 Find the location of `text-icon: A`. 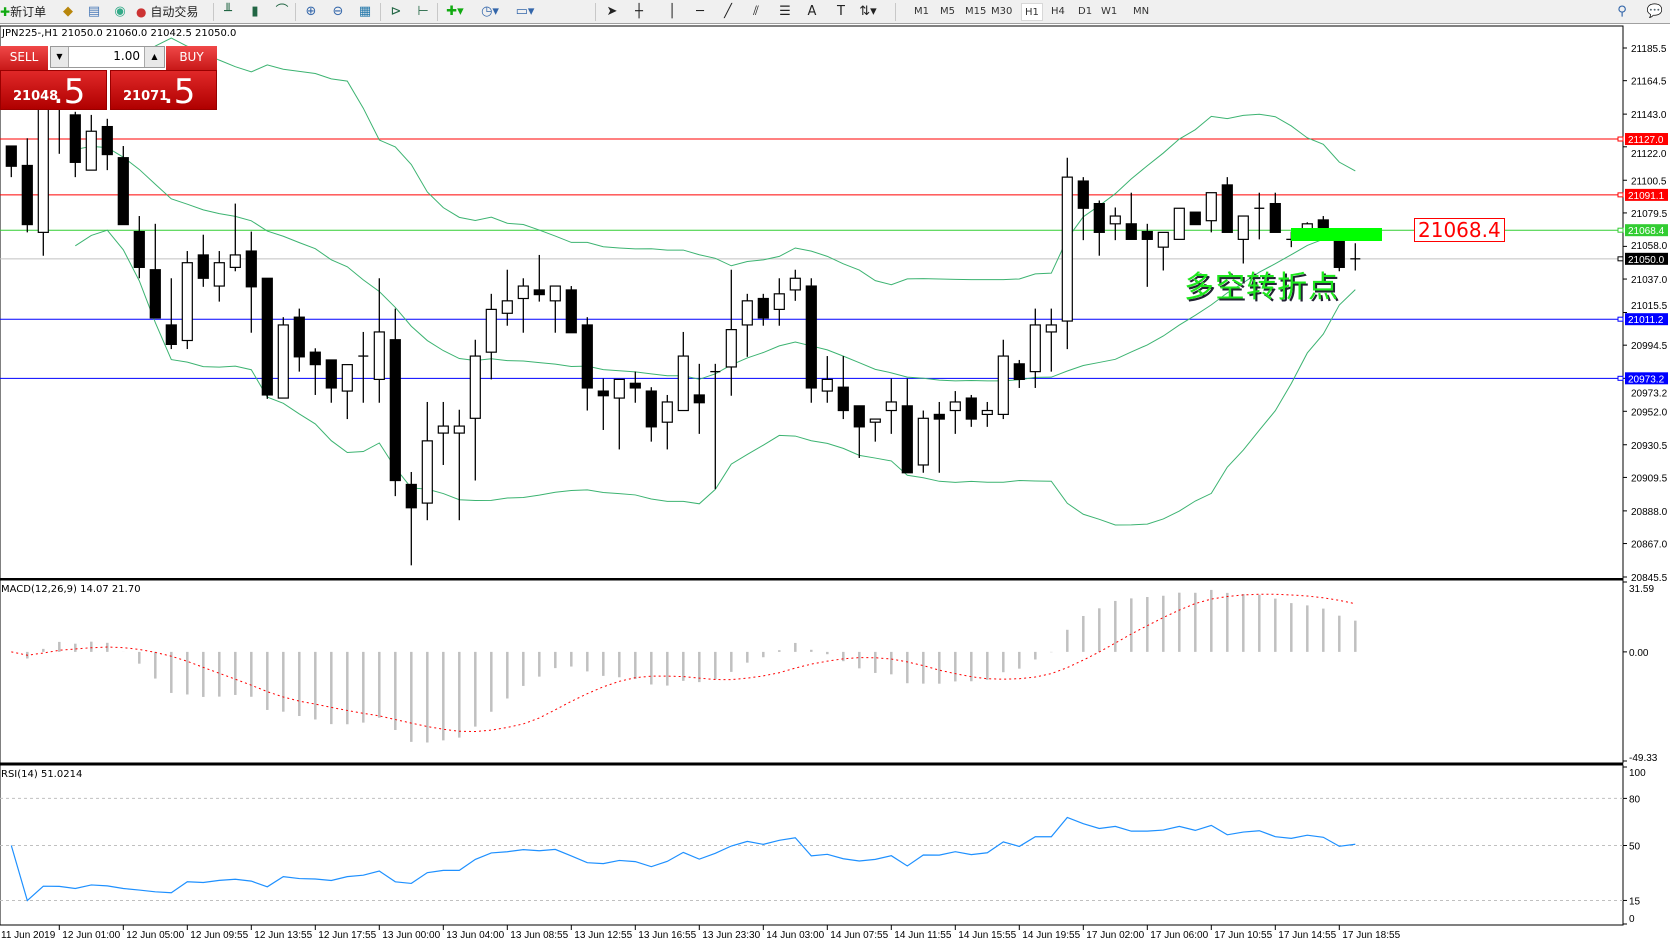

text-icon: A is located at coordinates (812, 11).